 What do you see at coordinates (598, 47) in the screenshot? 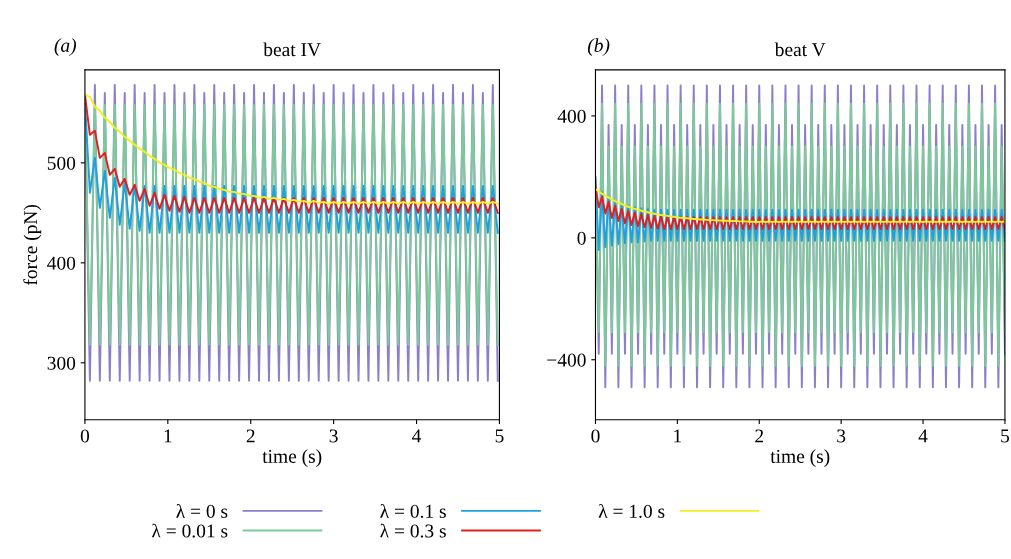
I see `text: (b)` at bounding box center [598, 47].